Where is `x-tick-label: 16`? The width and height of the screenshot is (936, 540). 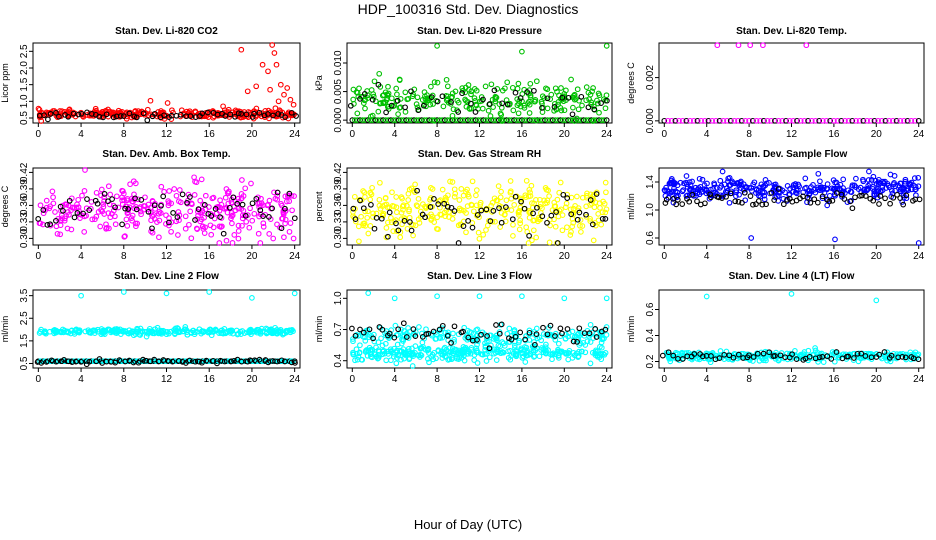
x-tick-label: 16 is located at coordinates (210, 256).